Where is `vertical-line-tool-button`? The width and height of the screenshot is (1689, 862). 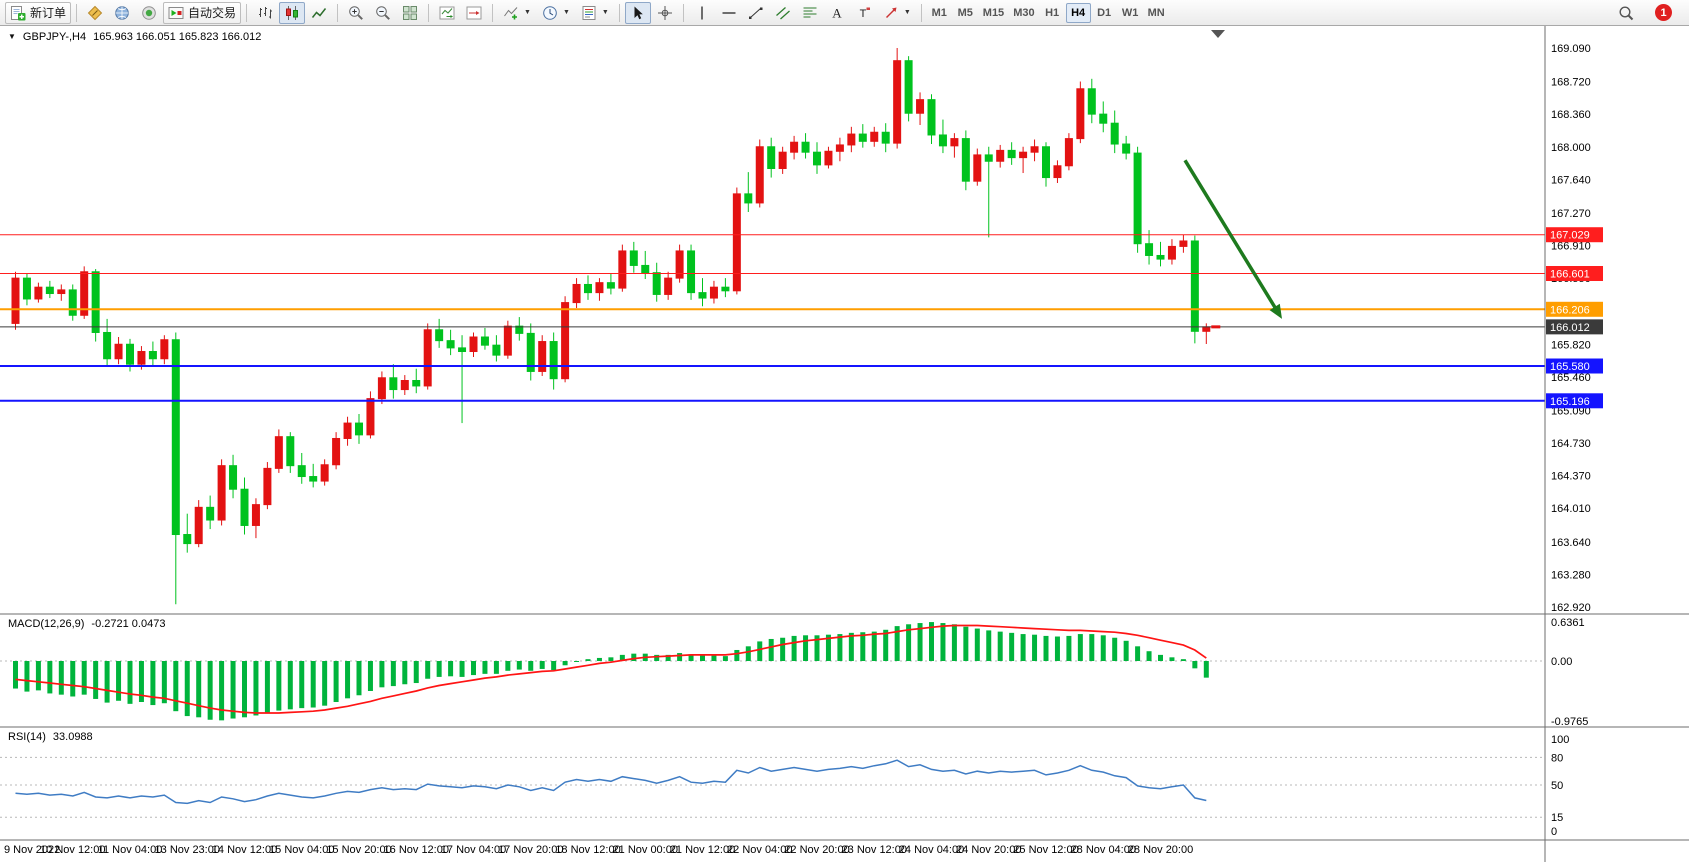 vertical-line-tool-button is located at coordinates (702, 13).